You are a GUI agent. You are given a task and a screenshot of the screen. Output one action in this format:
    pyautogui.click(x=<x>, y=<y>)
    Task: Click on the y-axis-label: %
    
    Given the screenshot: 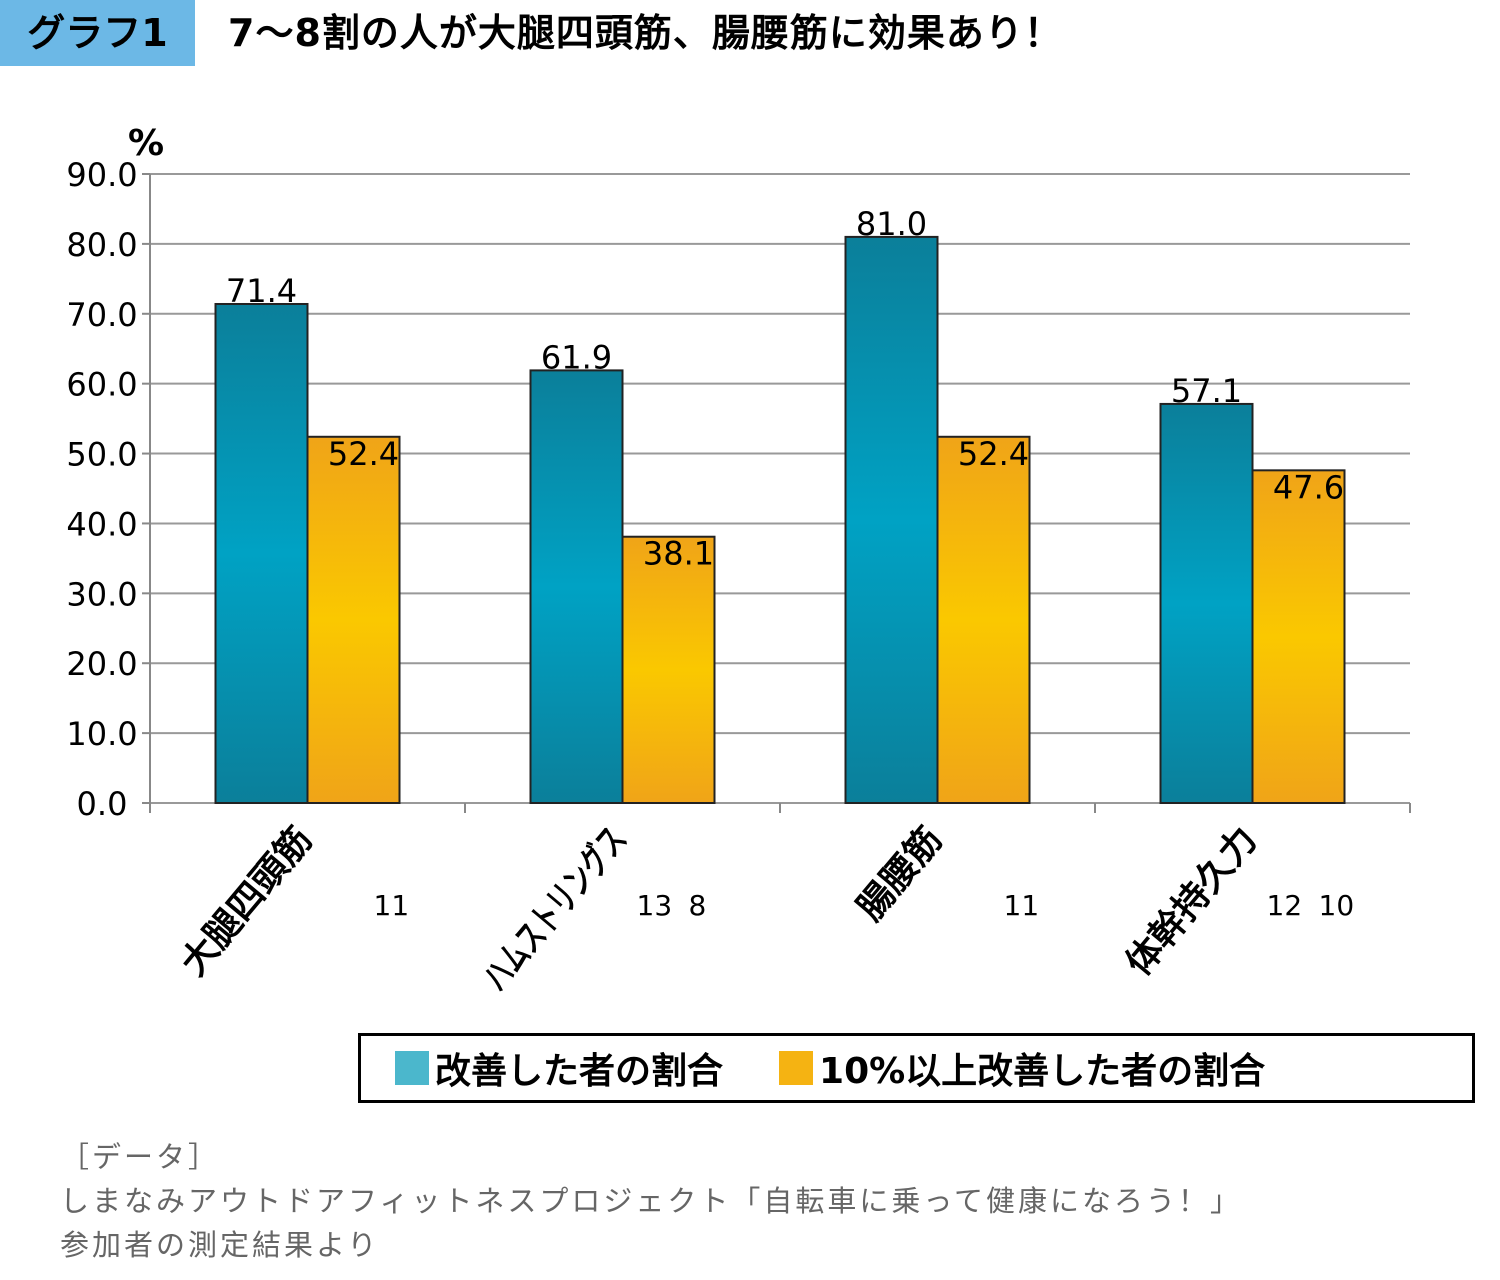 What is the action you would take?
    pyautogui.click(x=146, y=143)
    